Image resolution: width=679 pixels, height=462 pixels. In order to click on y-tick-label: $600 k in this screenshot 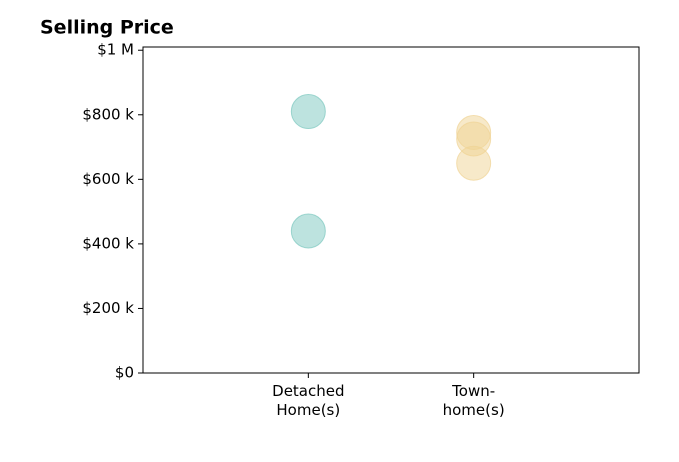, I will do `click(108, 179)`.